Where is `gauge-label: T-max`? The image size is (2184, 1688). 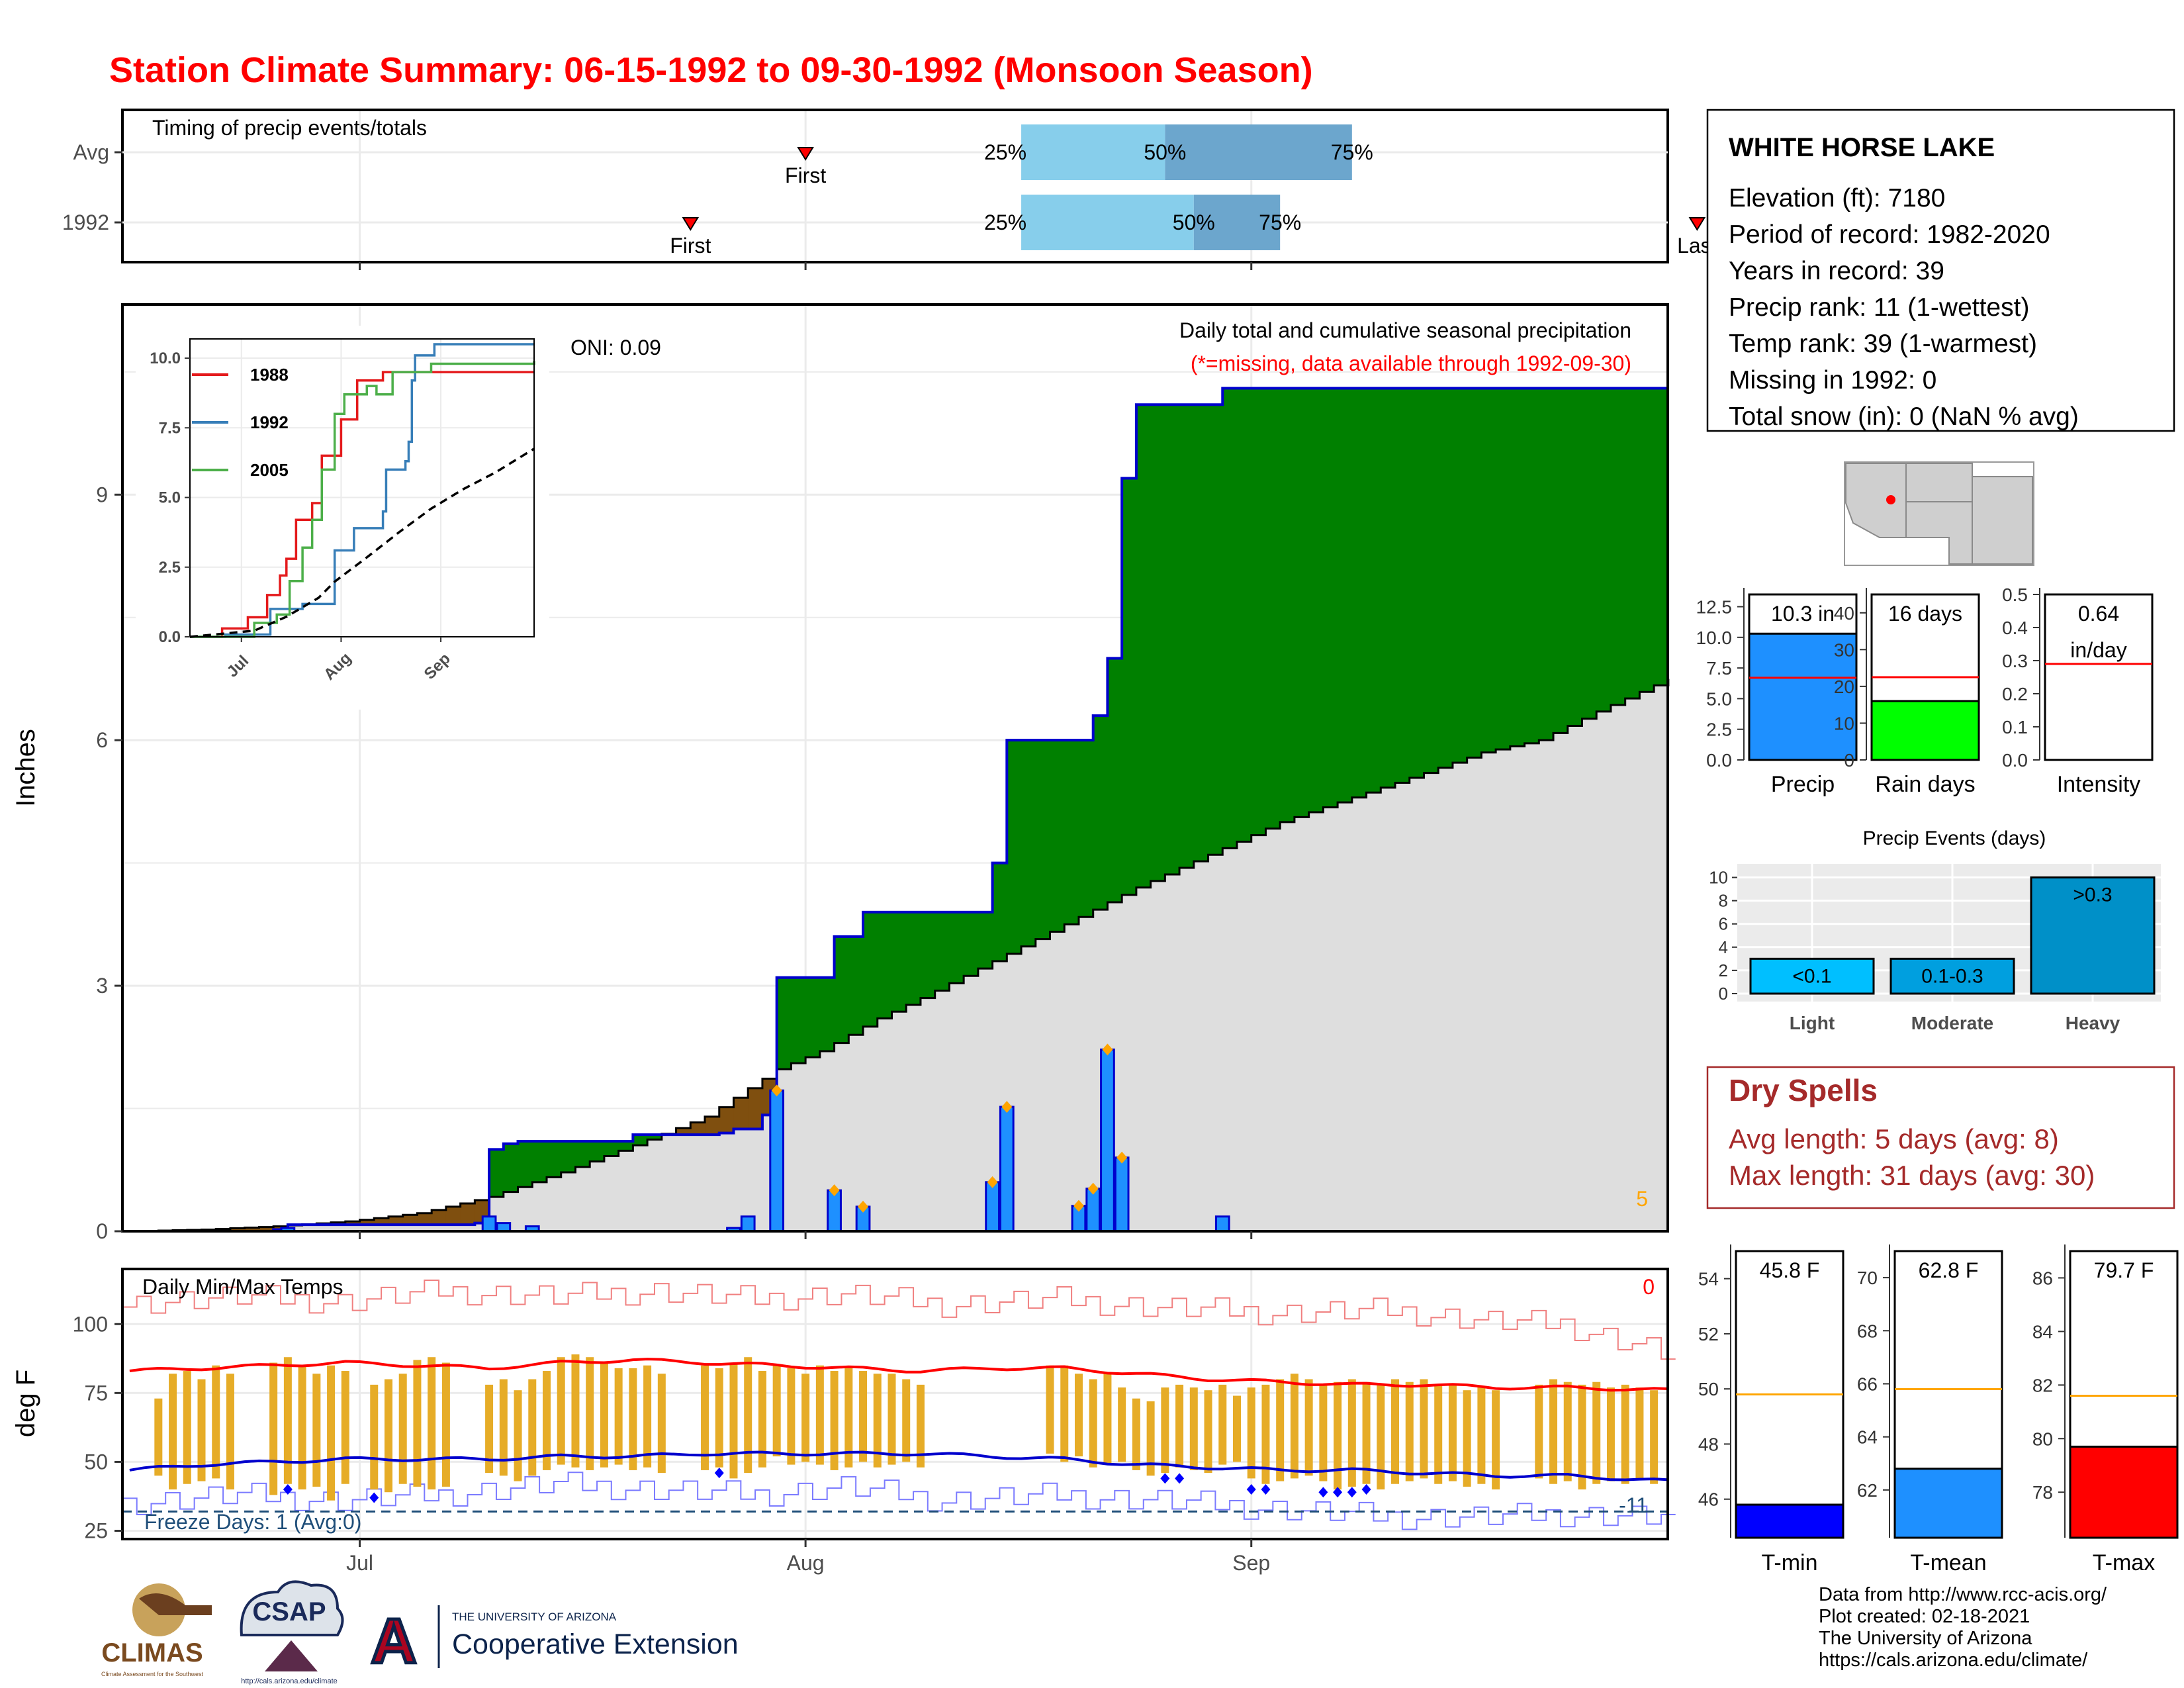
gauge-label: T-max is located at coordinates (2124, 1562).